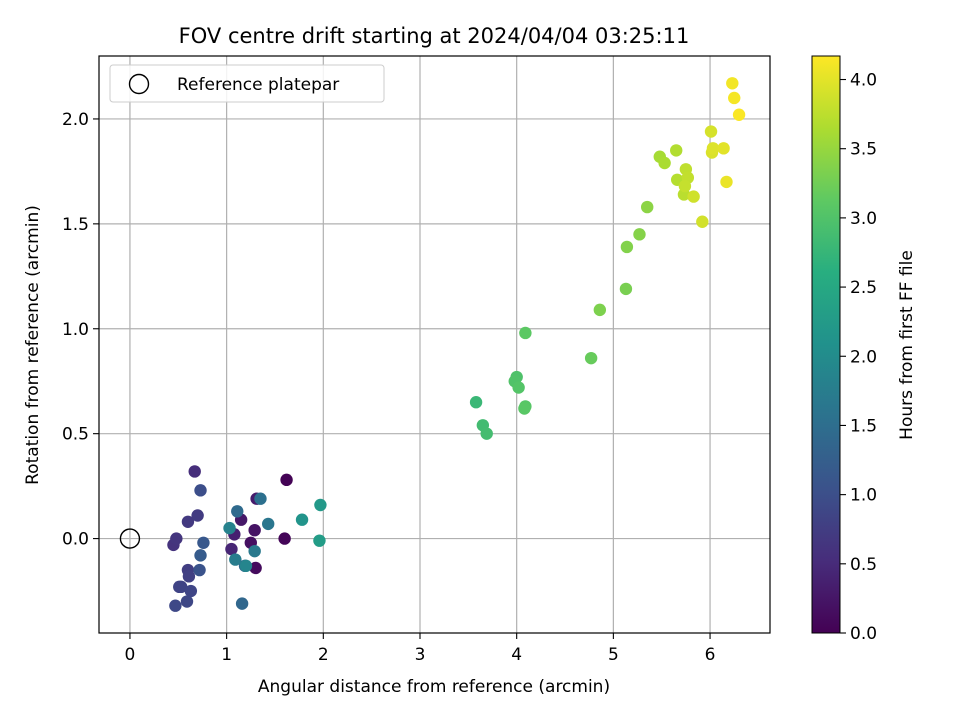  What do you see at coordinates (613, 655) in the screenshot?
I see `x-tick-label: 5` at bounding box center [613, 655].